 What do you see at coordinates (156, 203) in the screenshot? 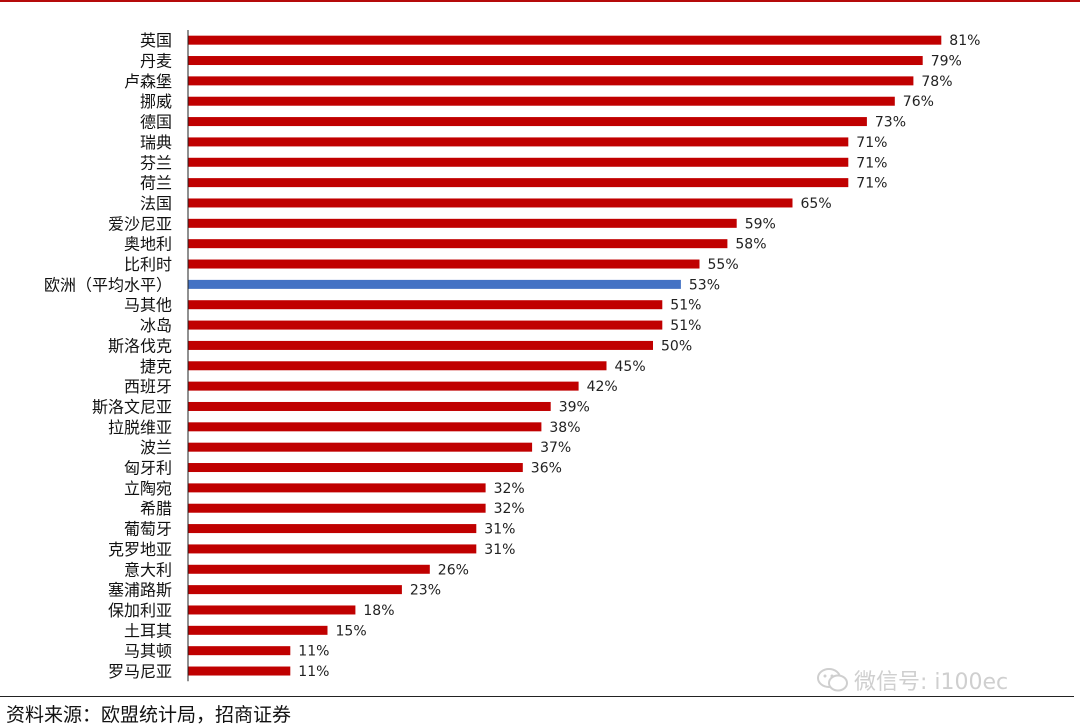
I see `category-label: 法国` at bounding box center [156, 203].